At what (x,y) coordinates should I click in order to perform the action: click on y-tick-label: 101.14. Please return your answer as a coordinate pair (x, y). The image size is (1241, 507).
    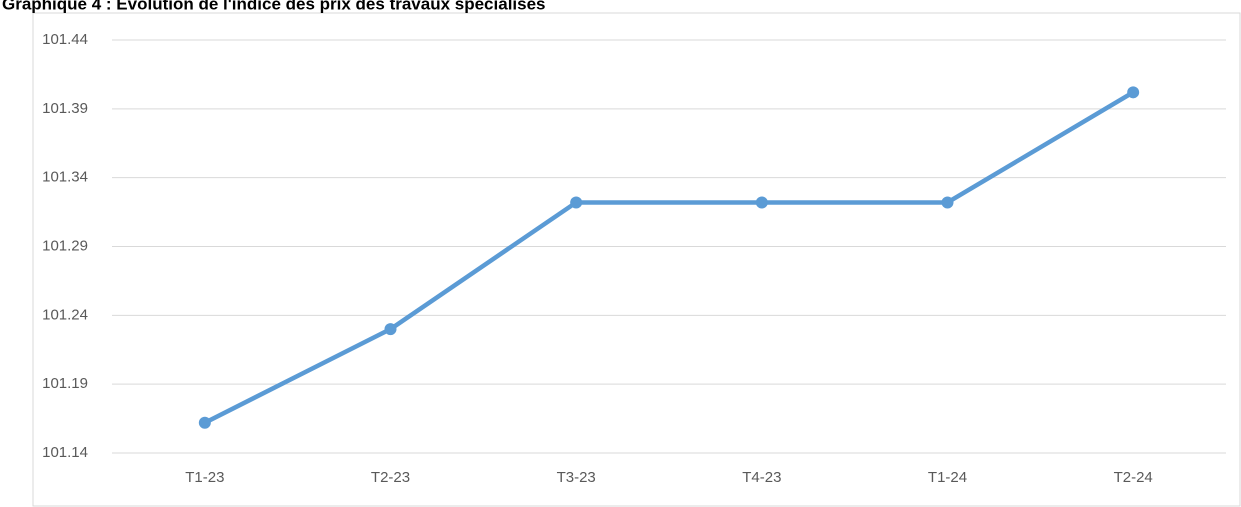
    Looking at the image, I should click on (65, 452).